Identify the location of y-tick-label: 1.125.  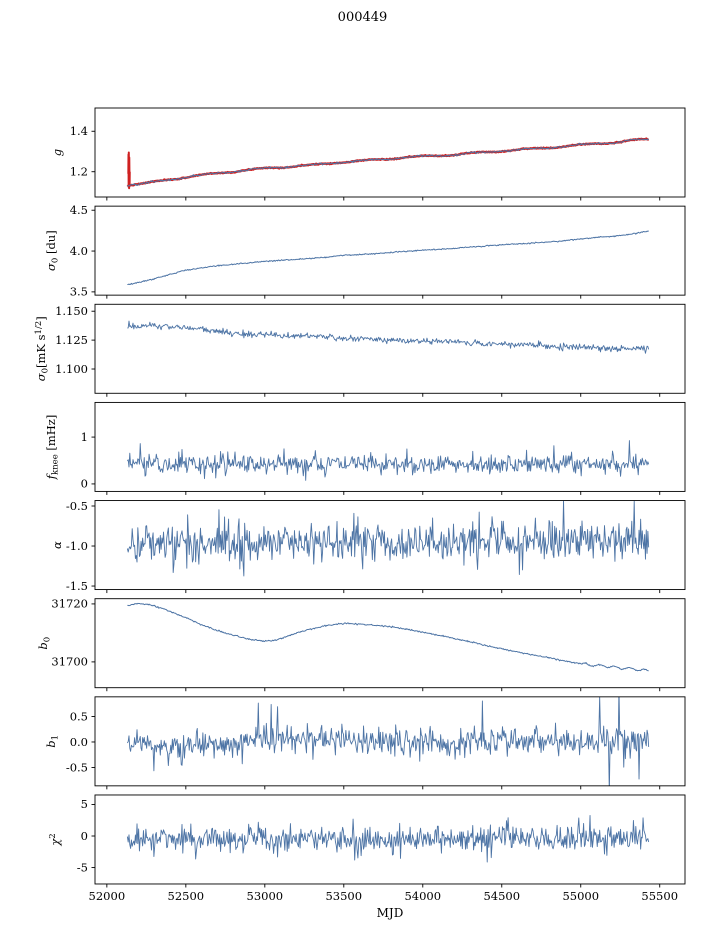
(71, 340).